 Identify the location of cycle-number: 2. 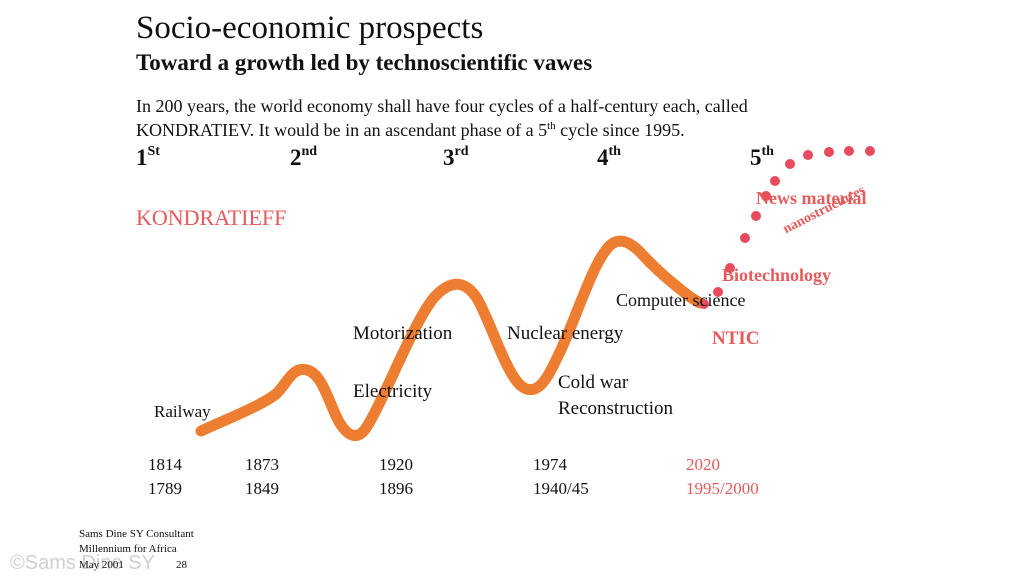
(296, 157).